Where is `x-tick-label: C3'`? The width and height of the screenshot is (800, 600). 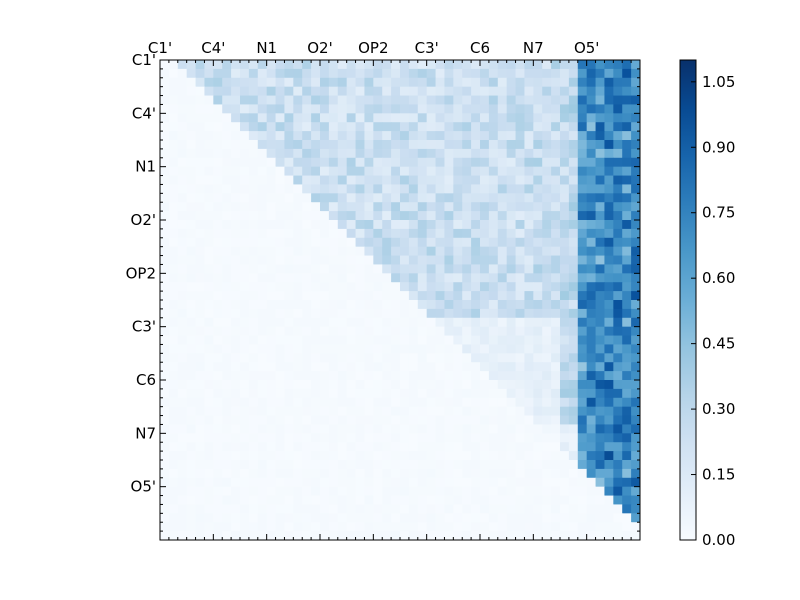
x-tick-label: C3' is located at coordinates (427, 48).